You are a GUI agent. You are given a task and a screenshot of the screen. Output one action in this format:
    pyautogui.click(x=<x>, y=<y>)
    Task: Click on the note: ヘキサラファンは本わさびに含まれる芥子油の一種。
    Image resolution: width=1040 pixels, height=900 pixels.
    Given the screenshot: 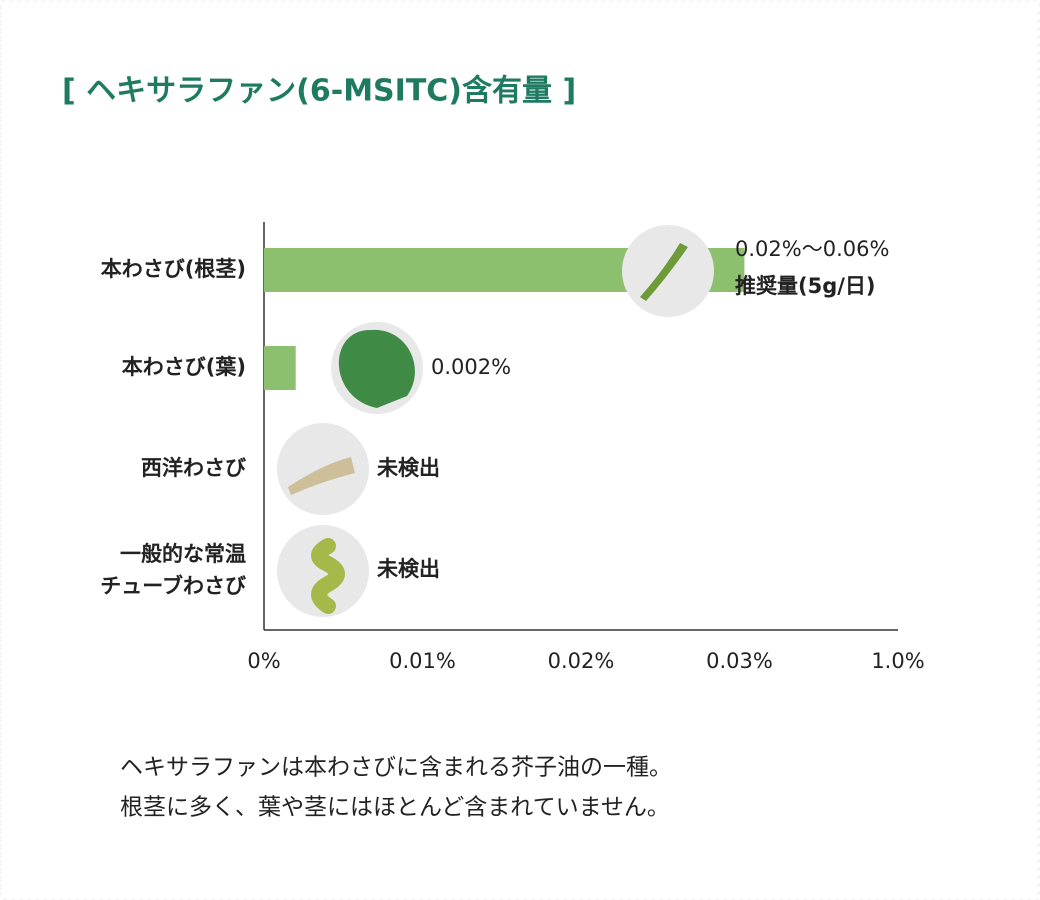 What is the action you would take?
    pyautogui.click(x=396, y=768)
    